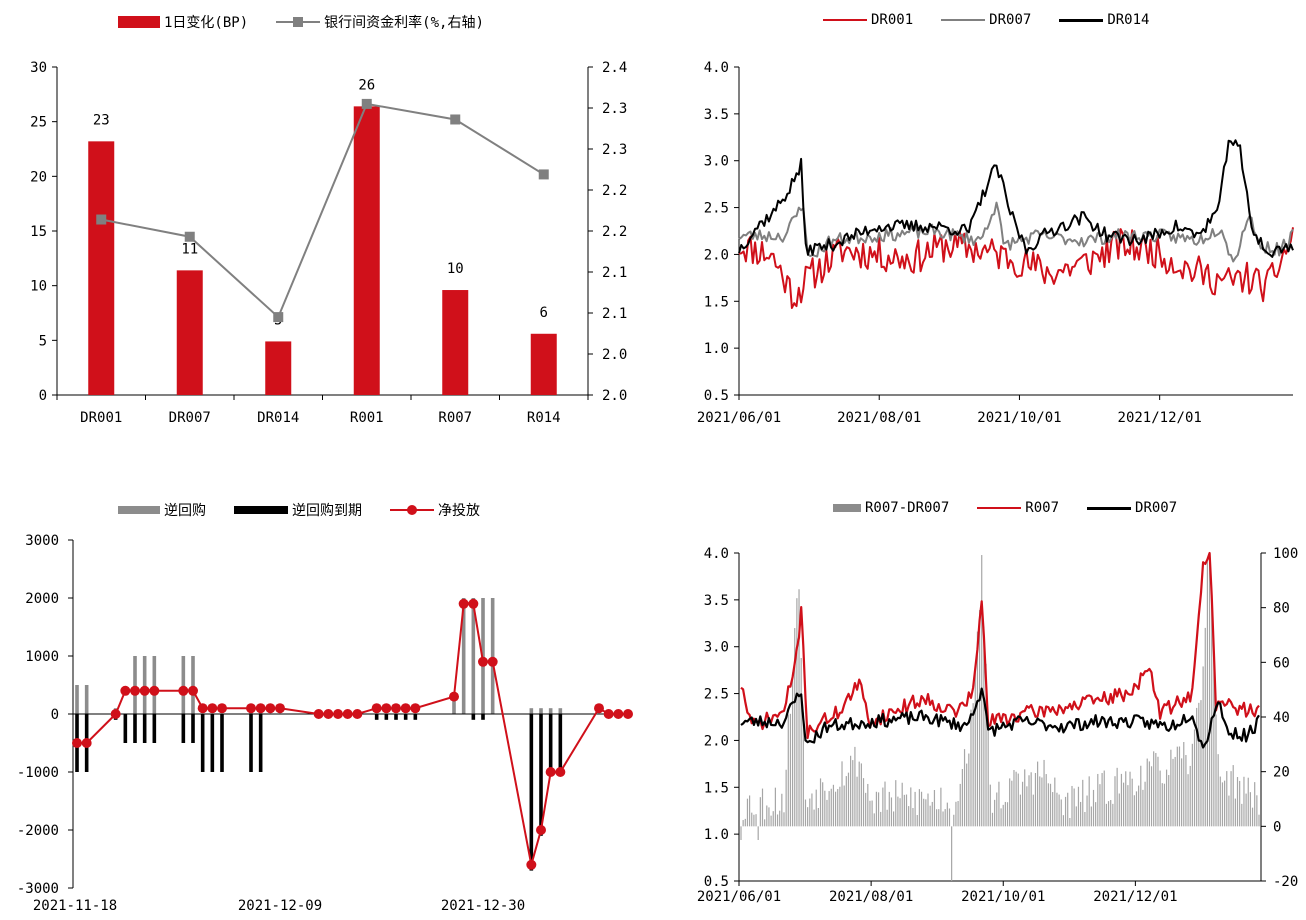 Image resolution: width=1306 pixels, height=920 pixels. I want to click on x-tick-label: 2021/10/01, so click(1019, 418).